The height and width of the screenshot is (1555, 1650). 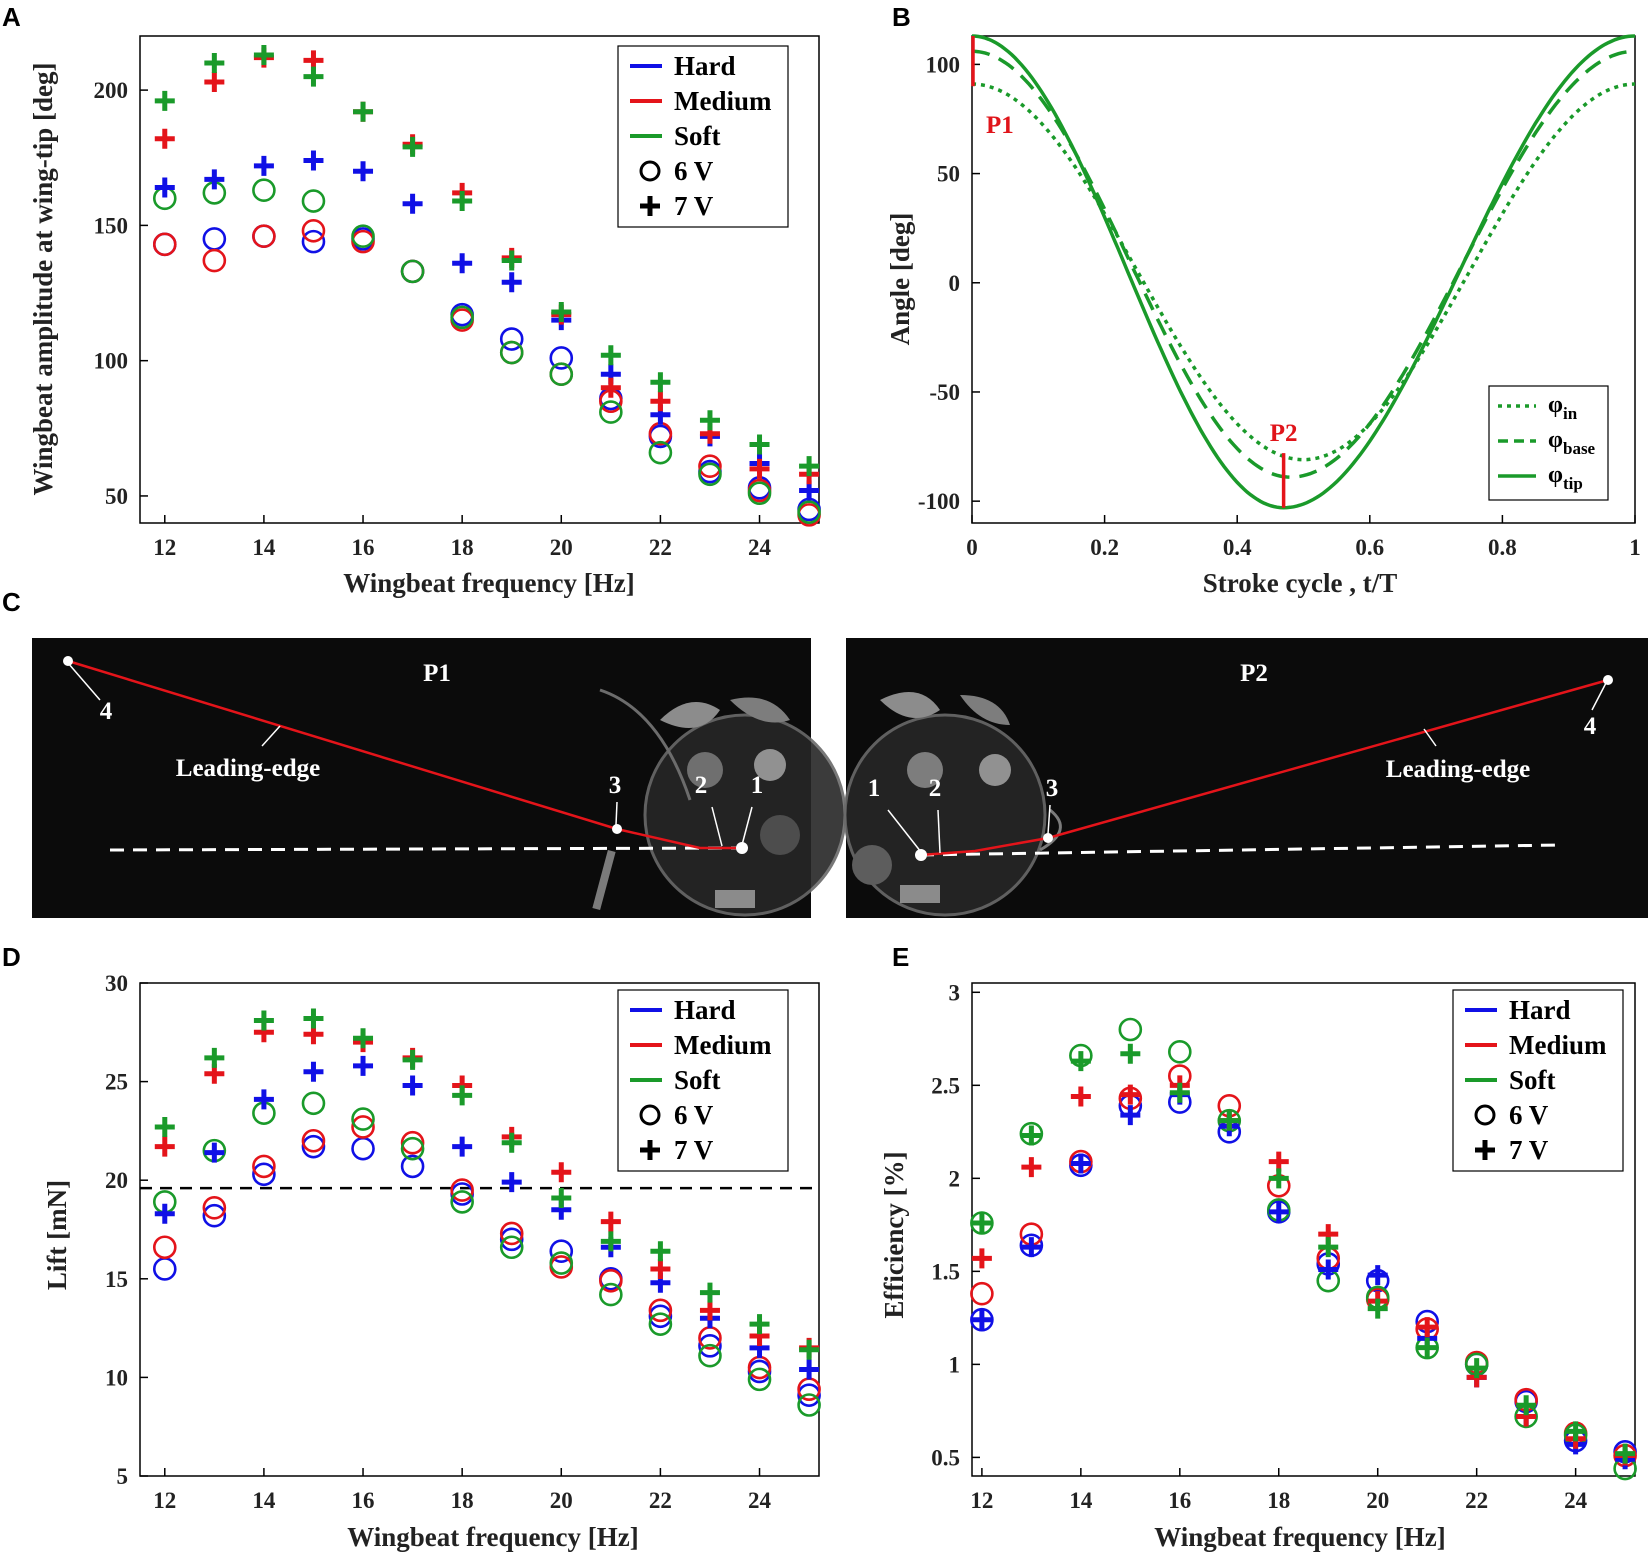 What do you see at coordinates (214, 1152) in the screenshot?
I see `panel-d-point-hard-7v` at bounding box center [214, 1152].